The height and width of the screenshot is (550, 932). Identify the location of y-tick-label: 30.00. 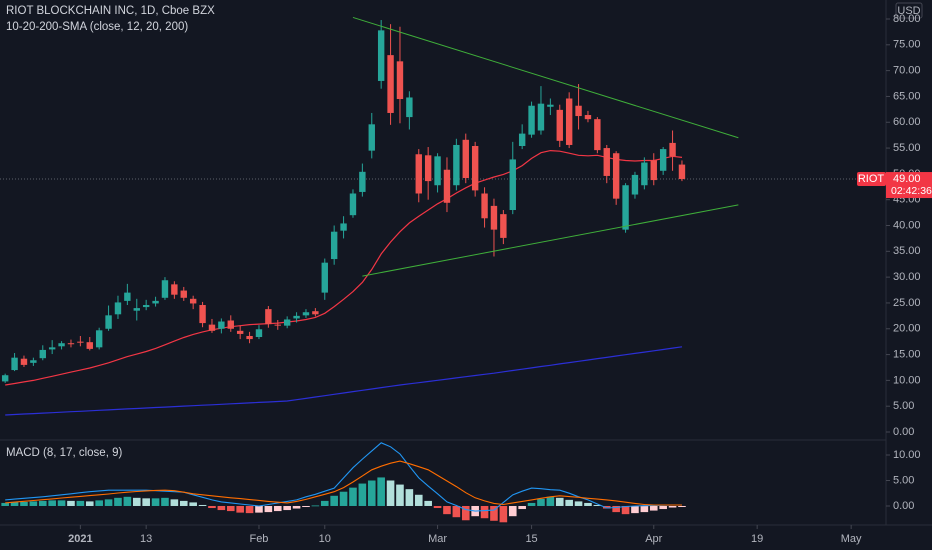
(907, 277).